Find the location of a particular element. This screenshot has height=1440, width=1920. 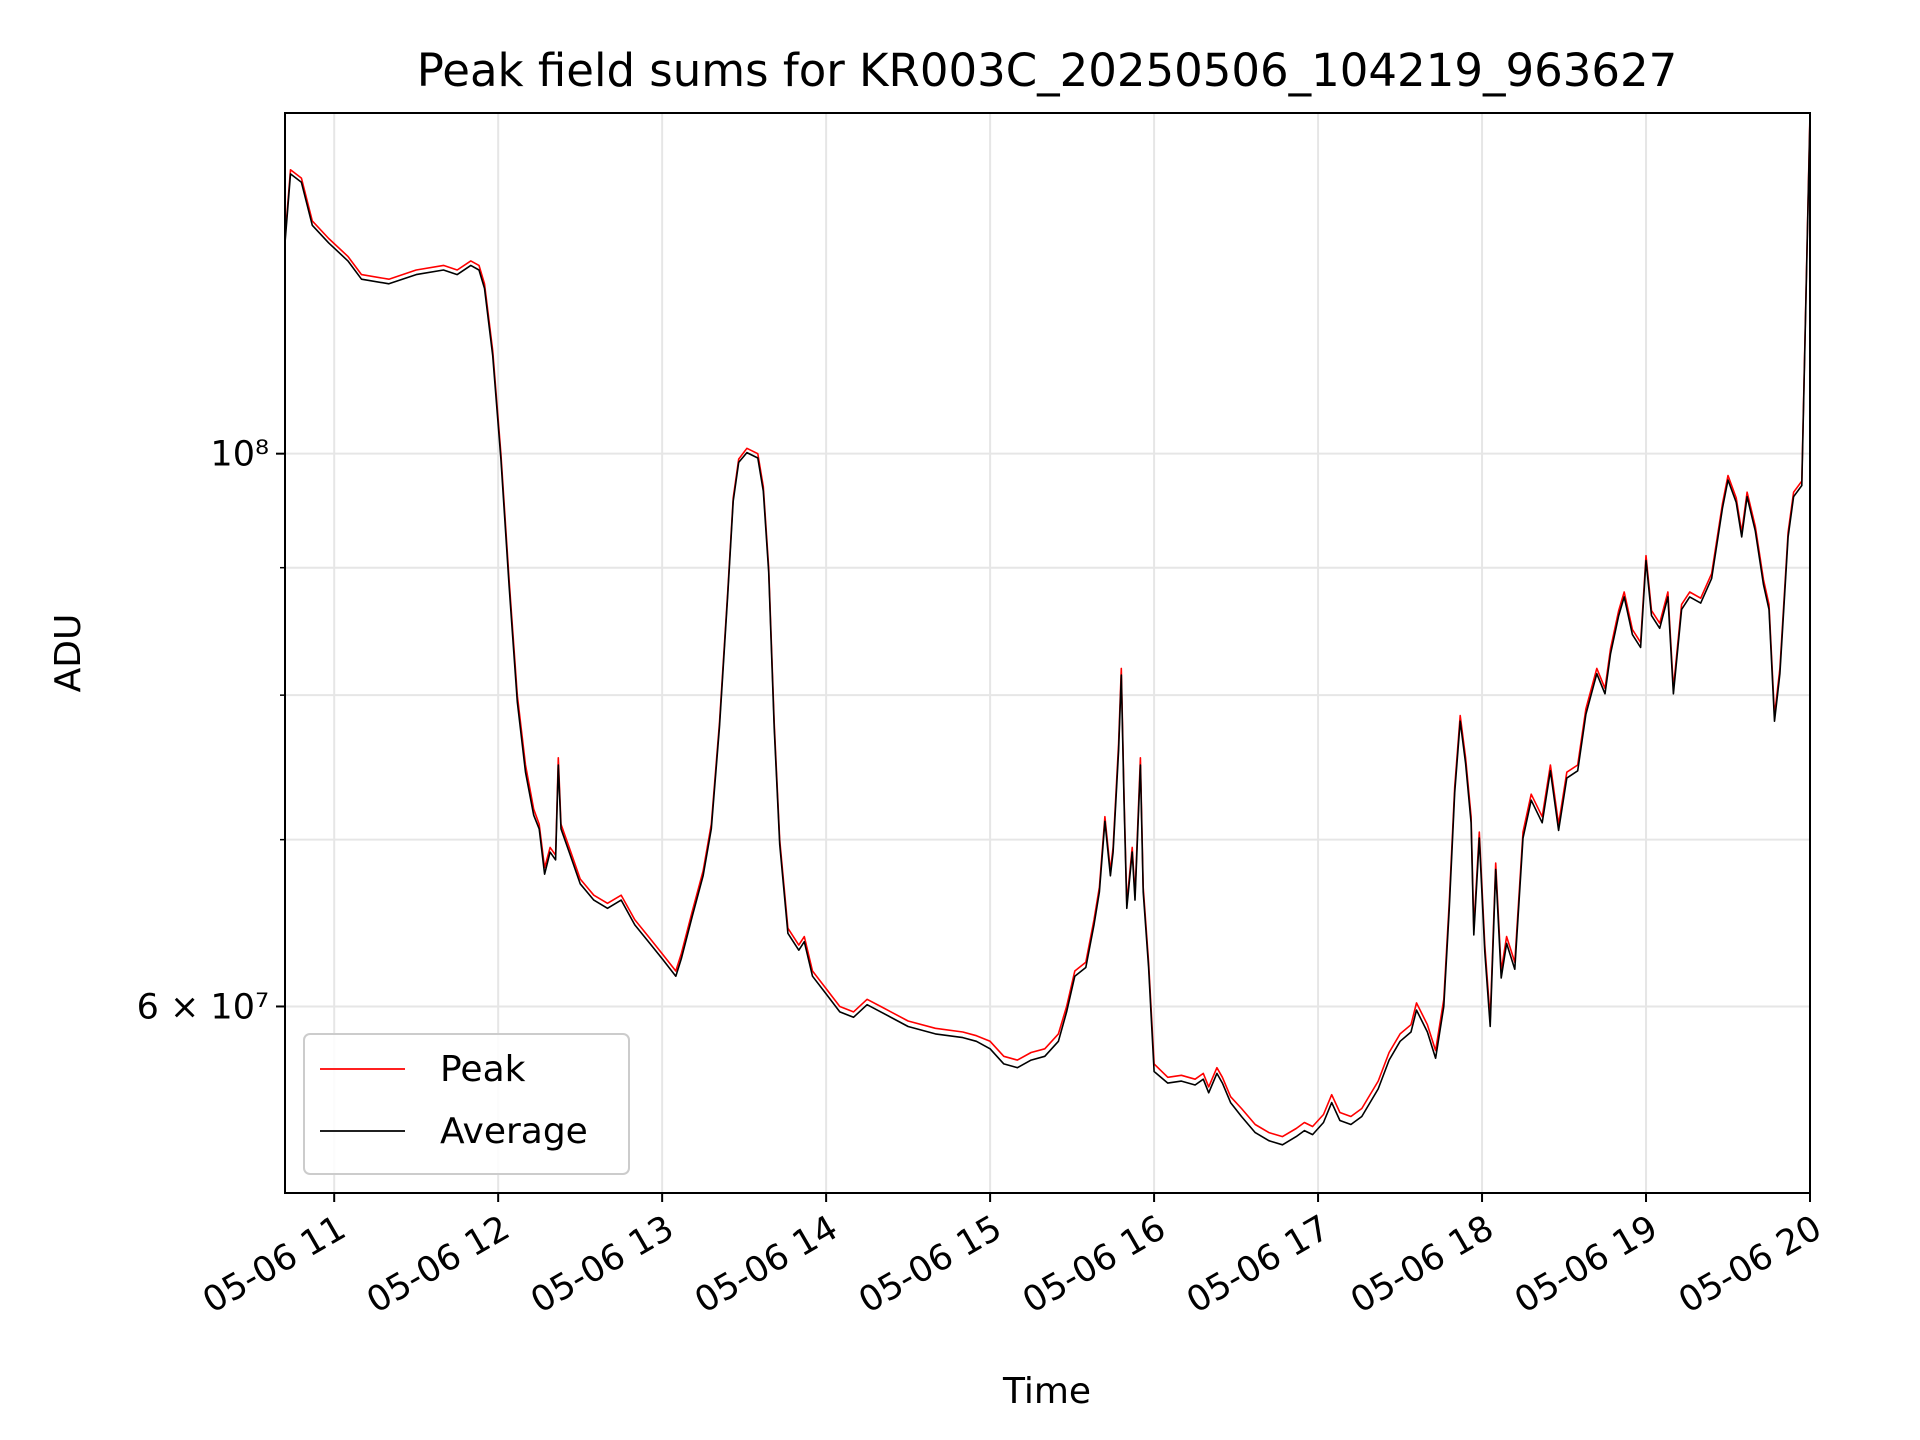

legend-average-label: Average is located at coordinates (514, 1131).